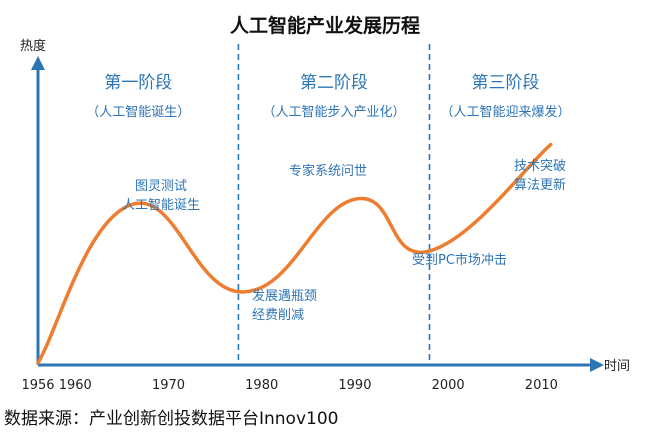 Image resolution: width=650 pixels, height=442 pixels. What do you see at coordinates (540, 166) in the screenshot?
I see `annotation-text: 技术突破` at bounding box center [540, 166].